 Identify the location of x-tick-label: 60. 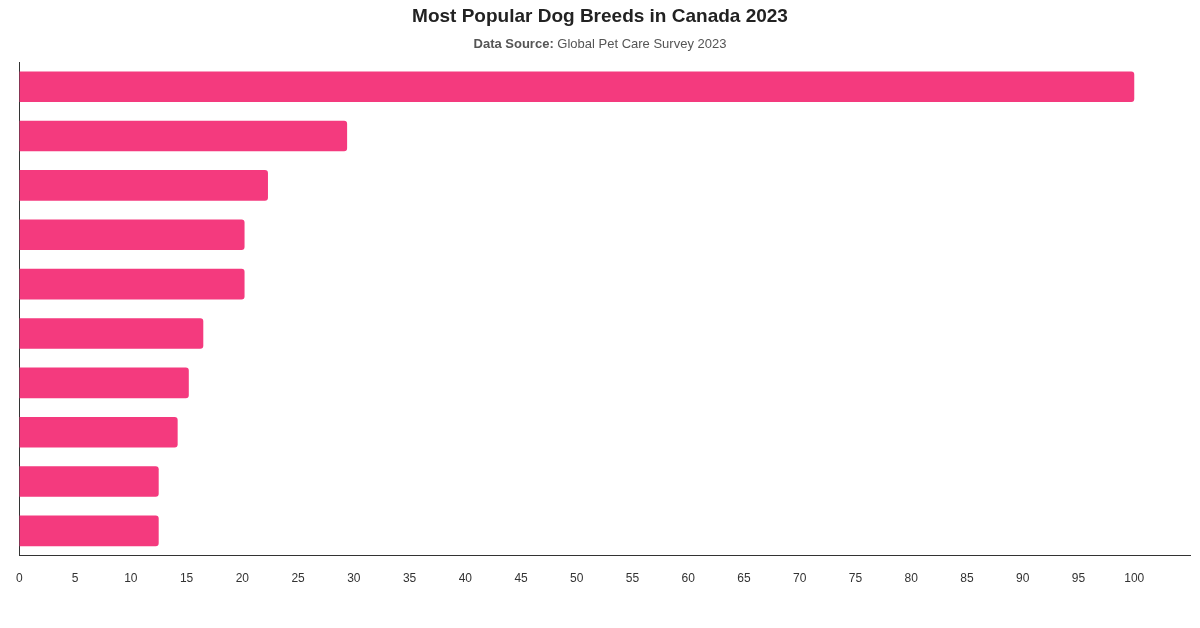
(688, 578).